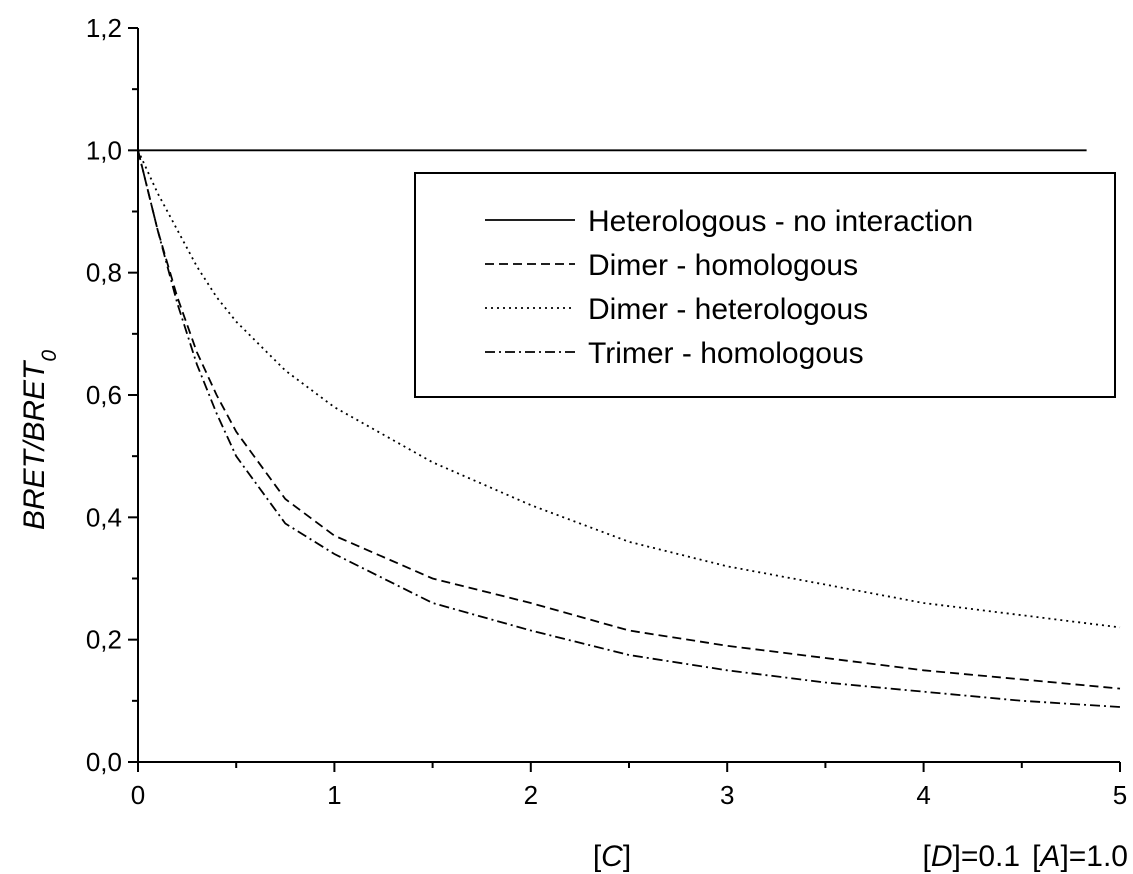 Image resolution: width=1133 pixels, height=874 pixels. Describe the element at coordinates (104, 273) in the screenshot. I see `y-tick-label: 0,8` at that location.